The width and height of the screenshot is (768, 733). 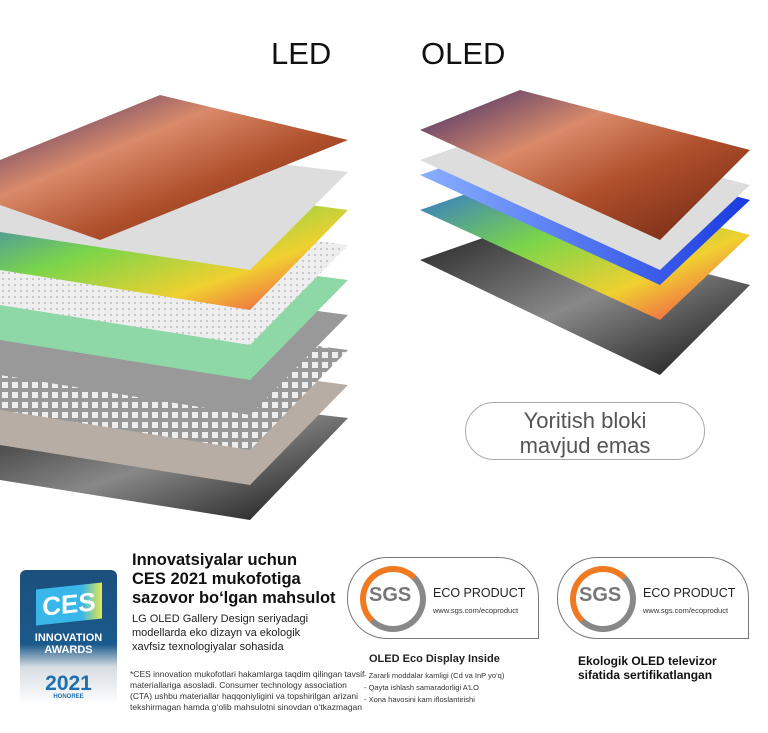 I want to click on led-title: LED, so click(x=301, y=53).